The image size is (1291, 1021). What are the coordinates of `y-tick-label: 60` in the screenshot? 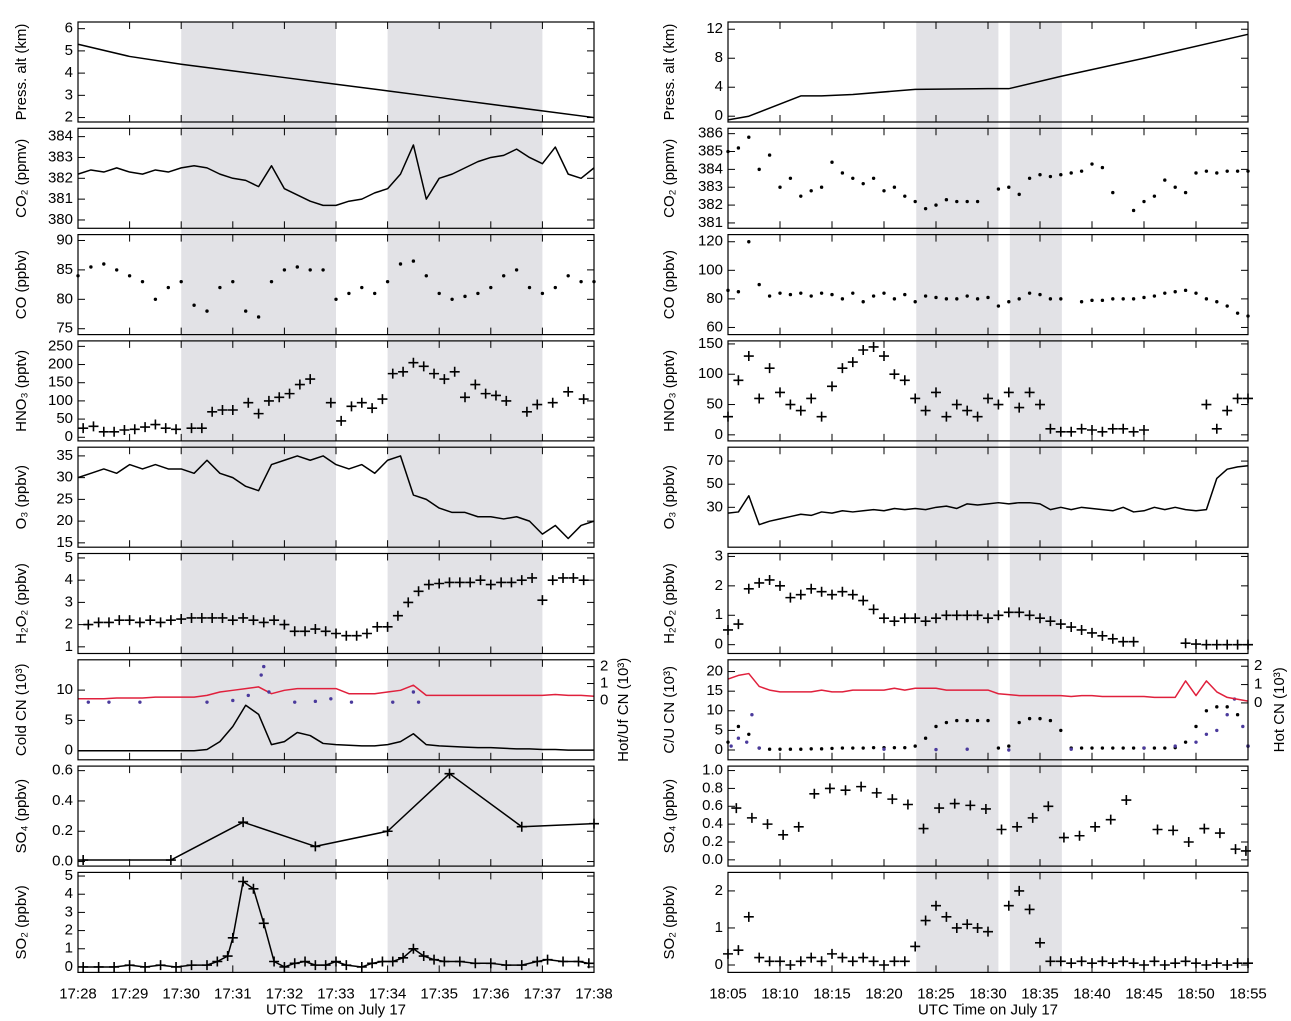 It's located at (714, 326).